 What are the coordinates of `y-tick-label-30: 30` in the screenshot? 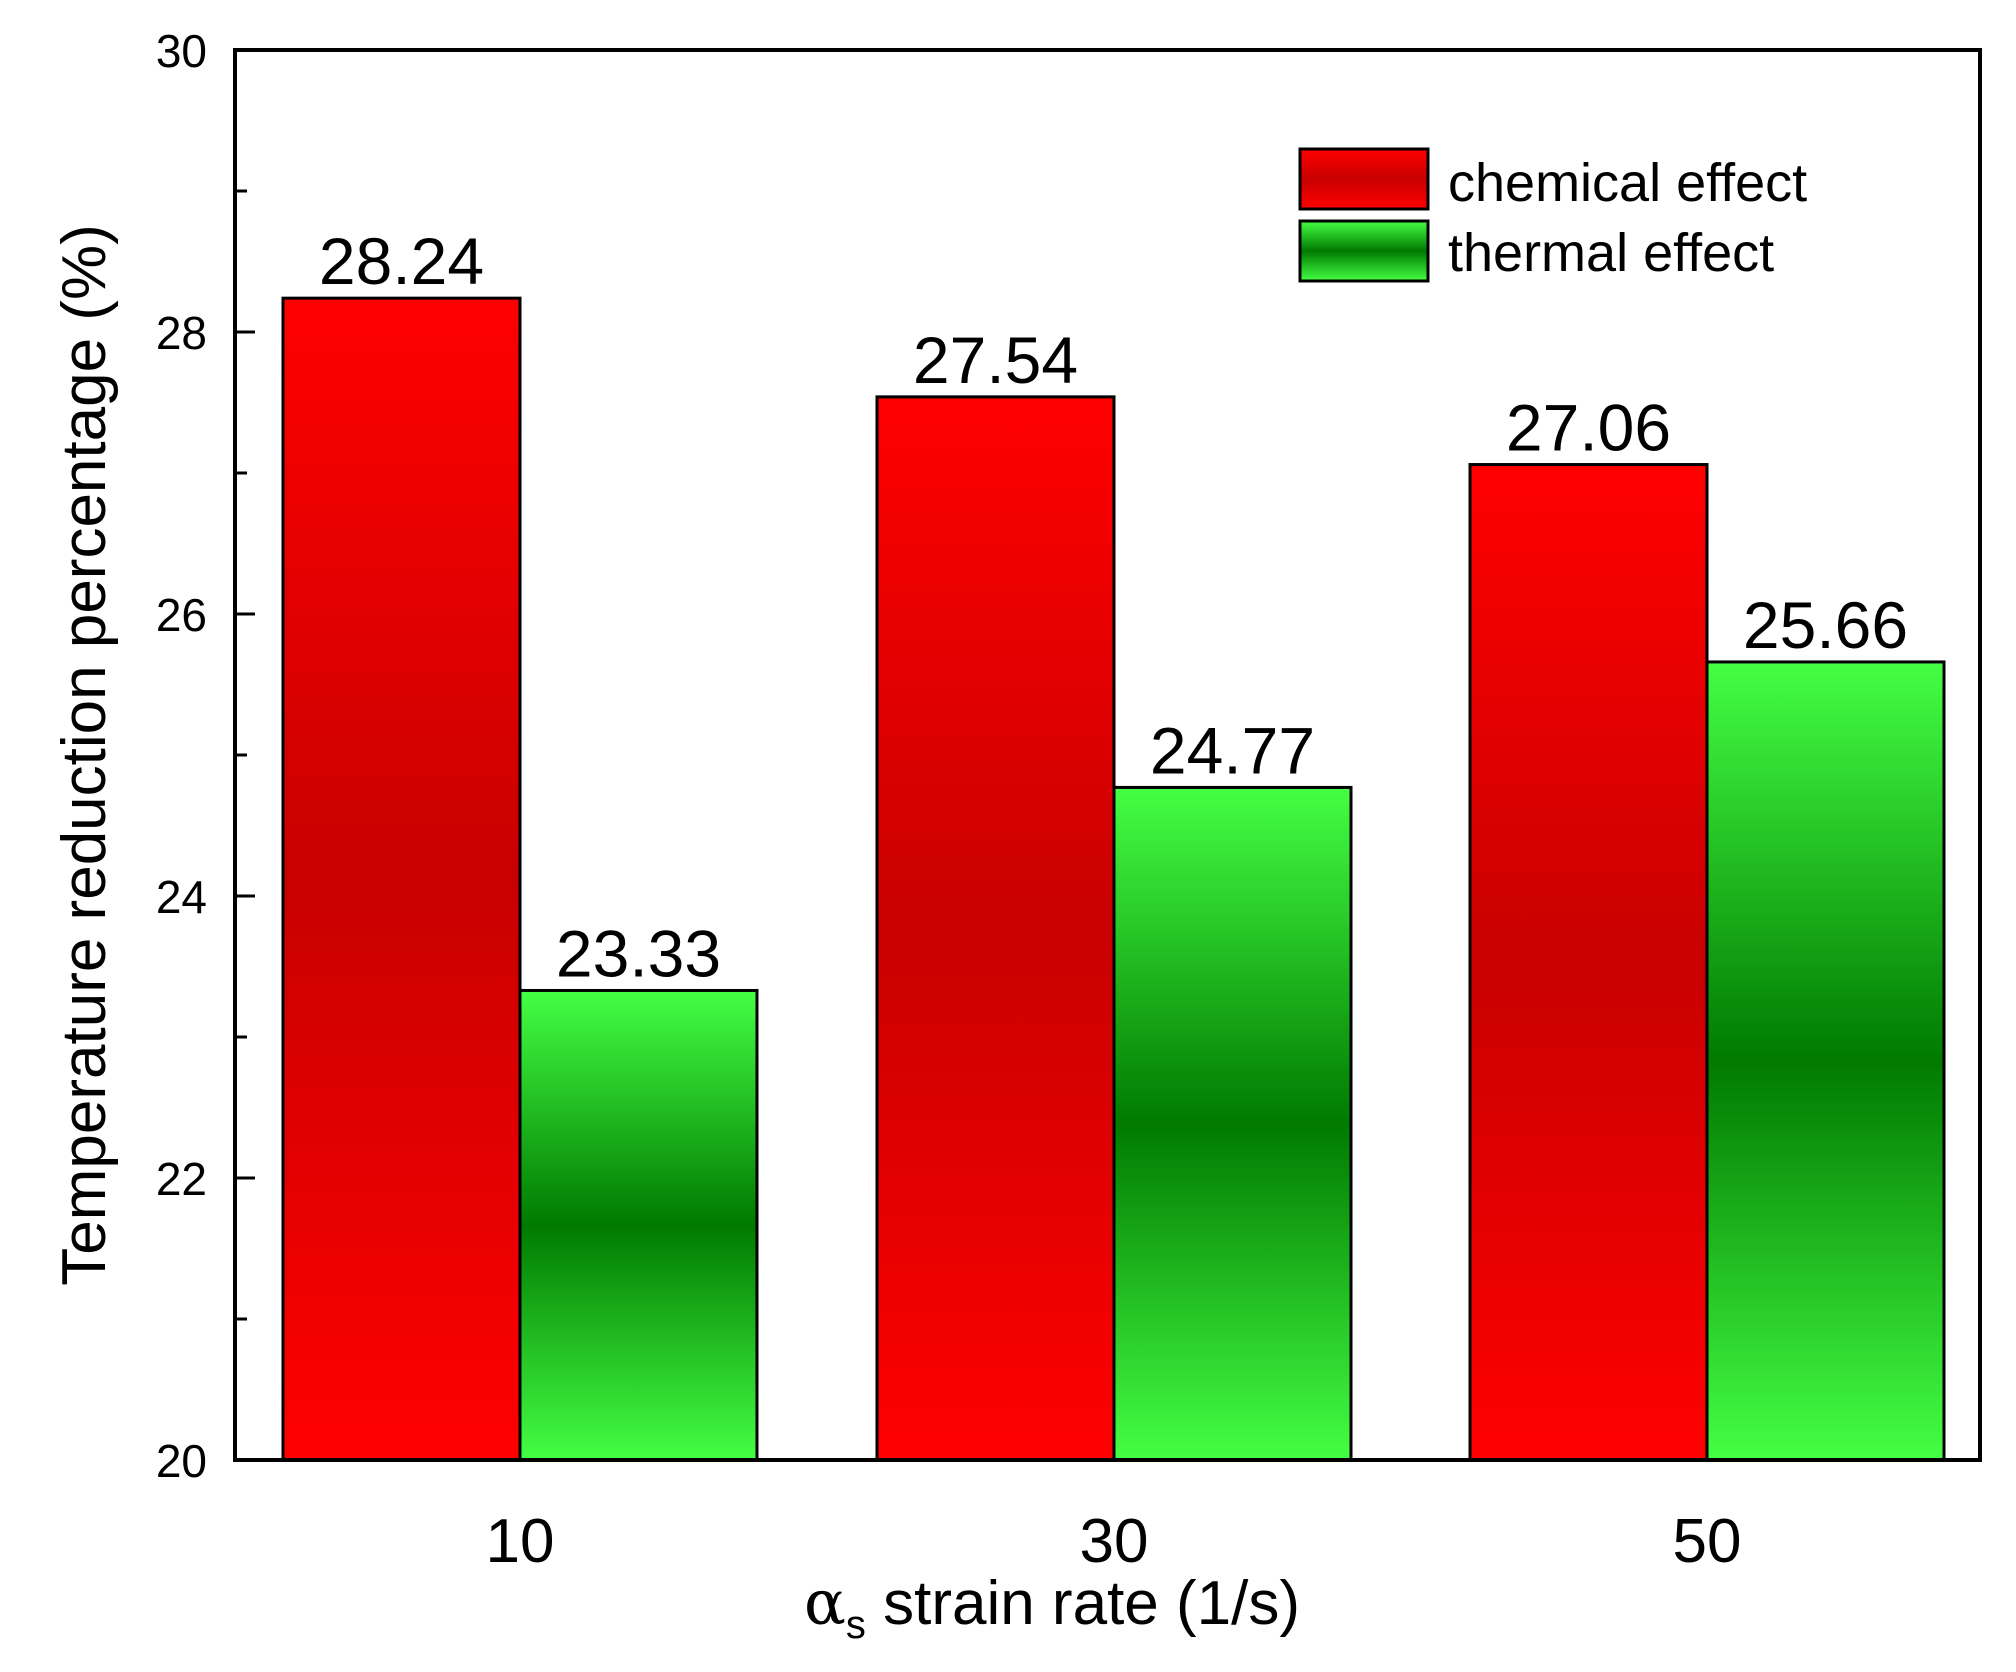 It's located at (181, 51).